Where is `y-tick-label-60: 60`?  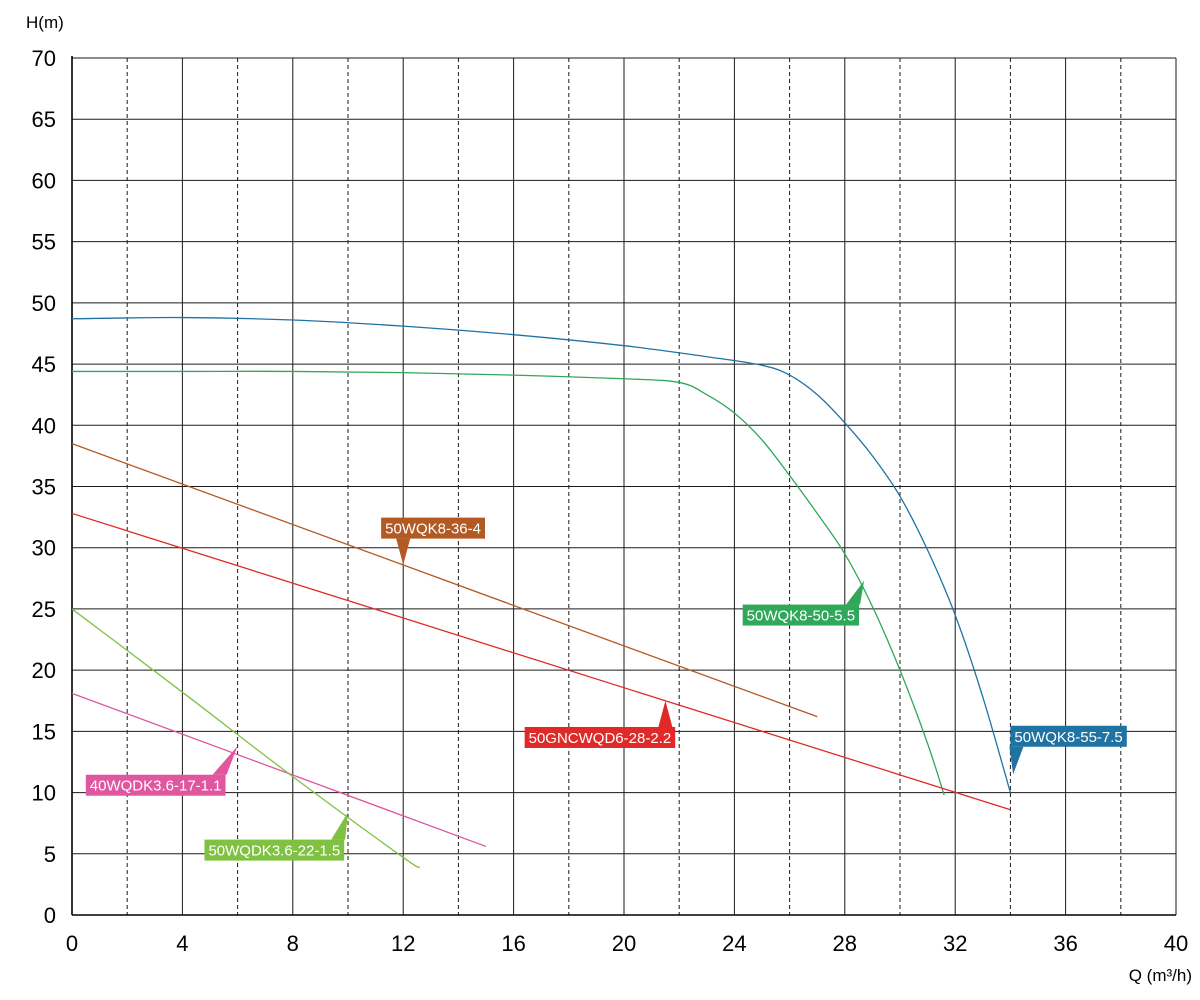 y-tick-label-60: 60 is located at coordinates (44, 180).